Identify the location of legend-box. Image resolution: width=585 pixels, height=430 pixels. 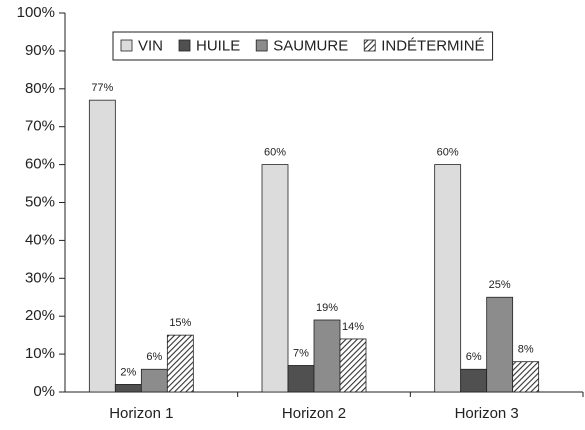
(303, 46).